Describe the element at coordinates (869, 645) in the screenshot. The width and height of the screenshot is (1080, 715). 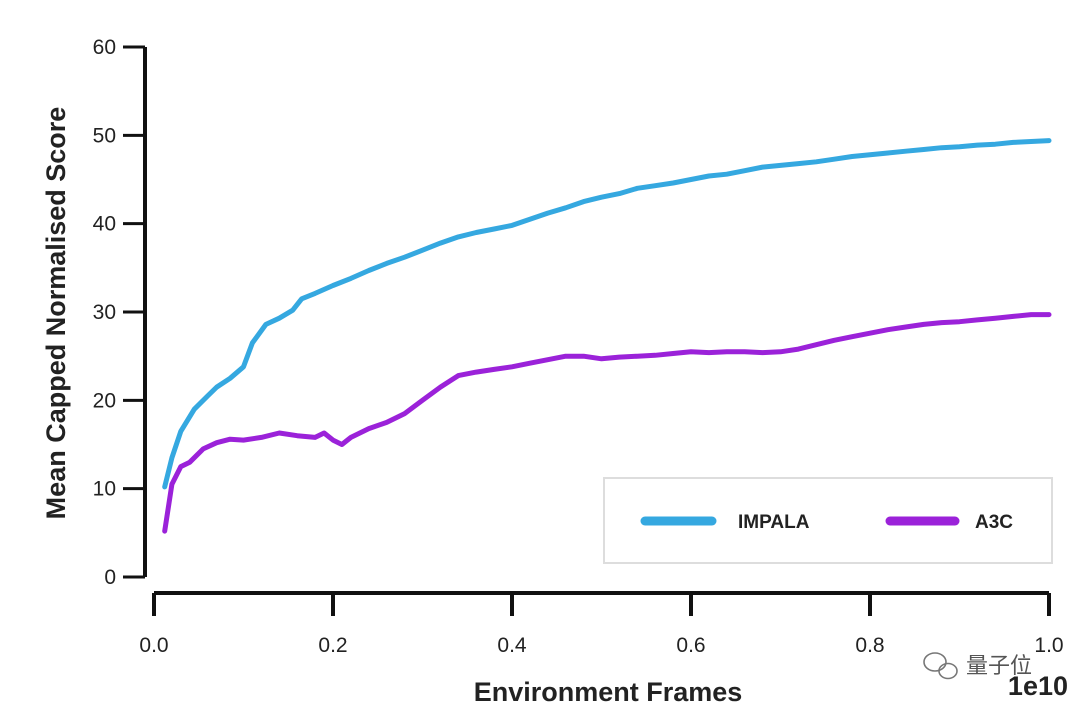
I see `x-tick-label: 0.8` at that location.